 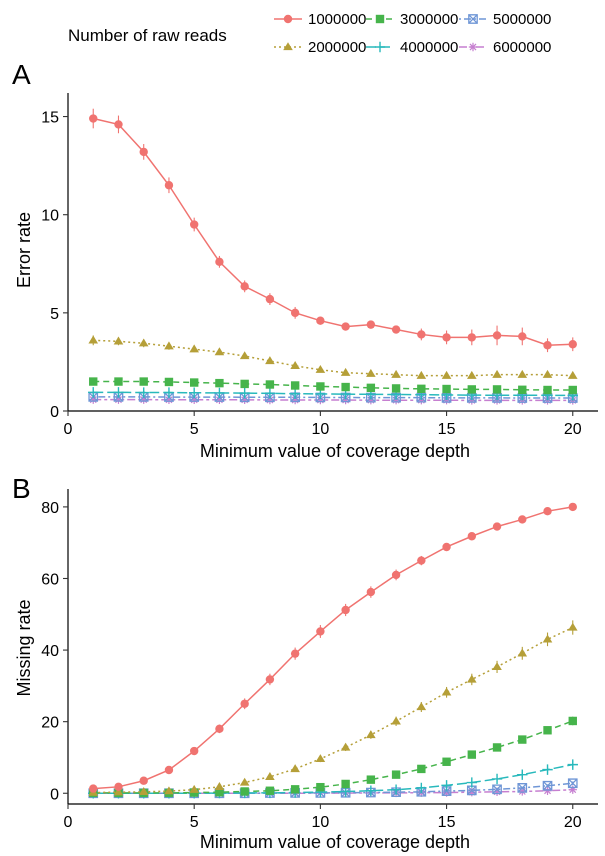 I want to click on legend-label: 1000000, so click(x=337, y=19).